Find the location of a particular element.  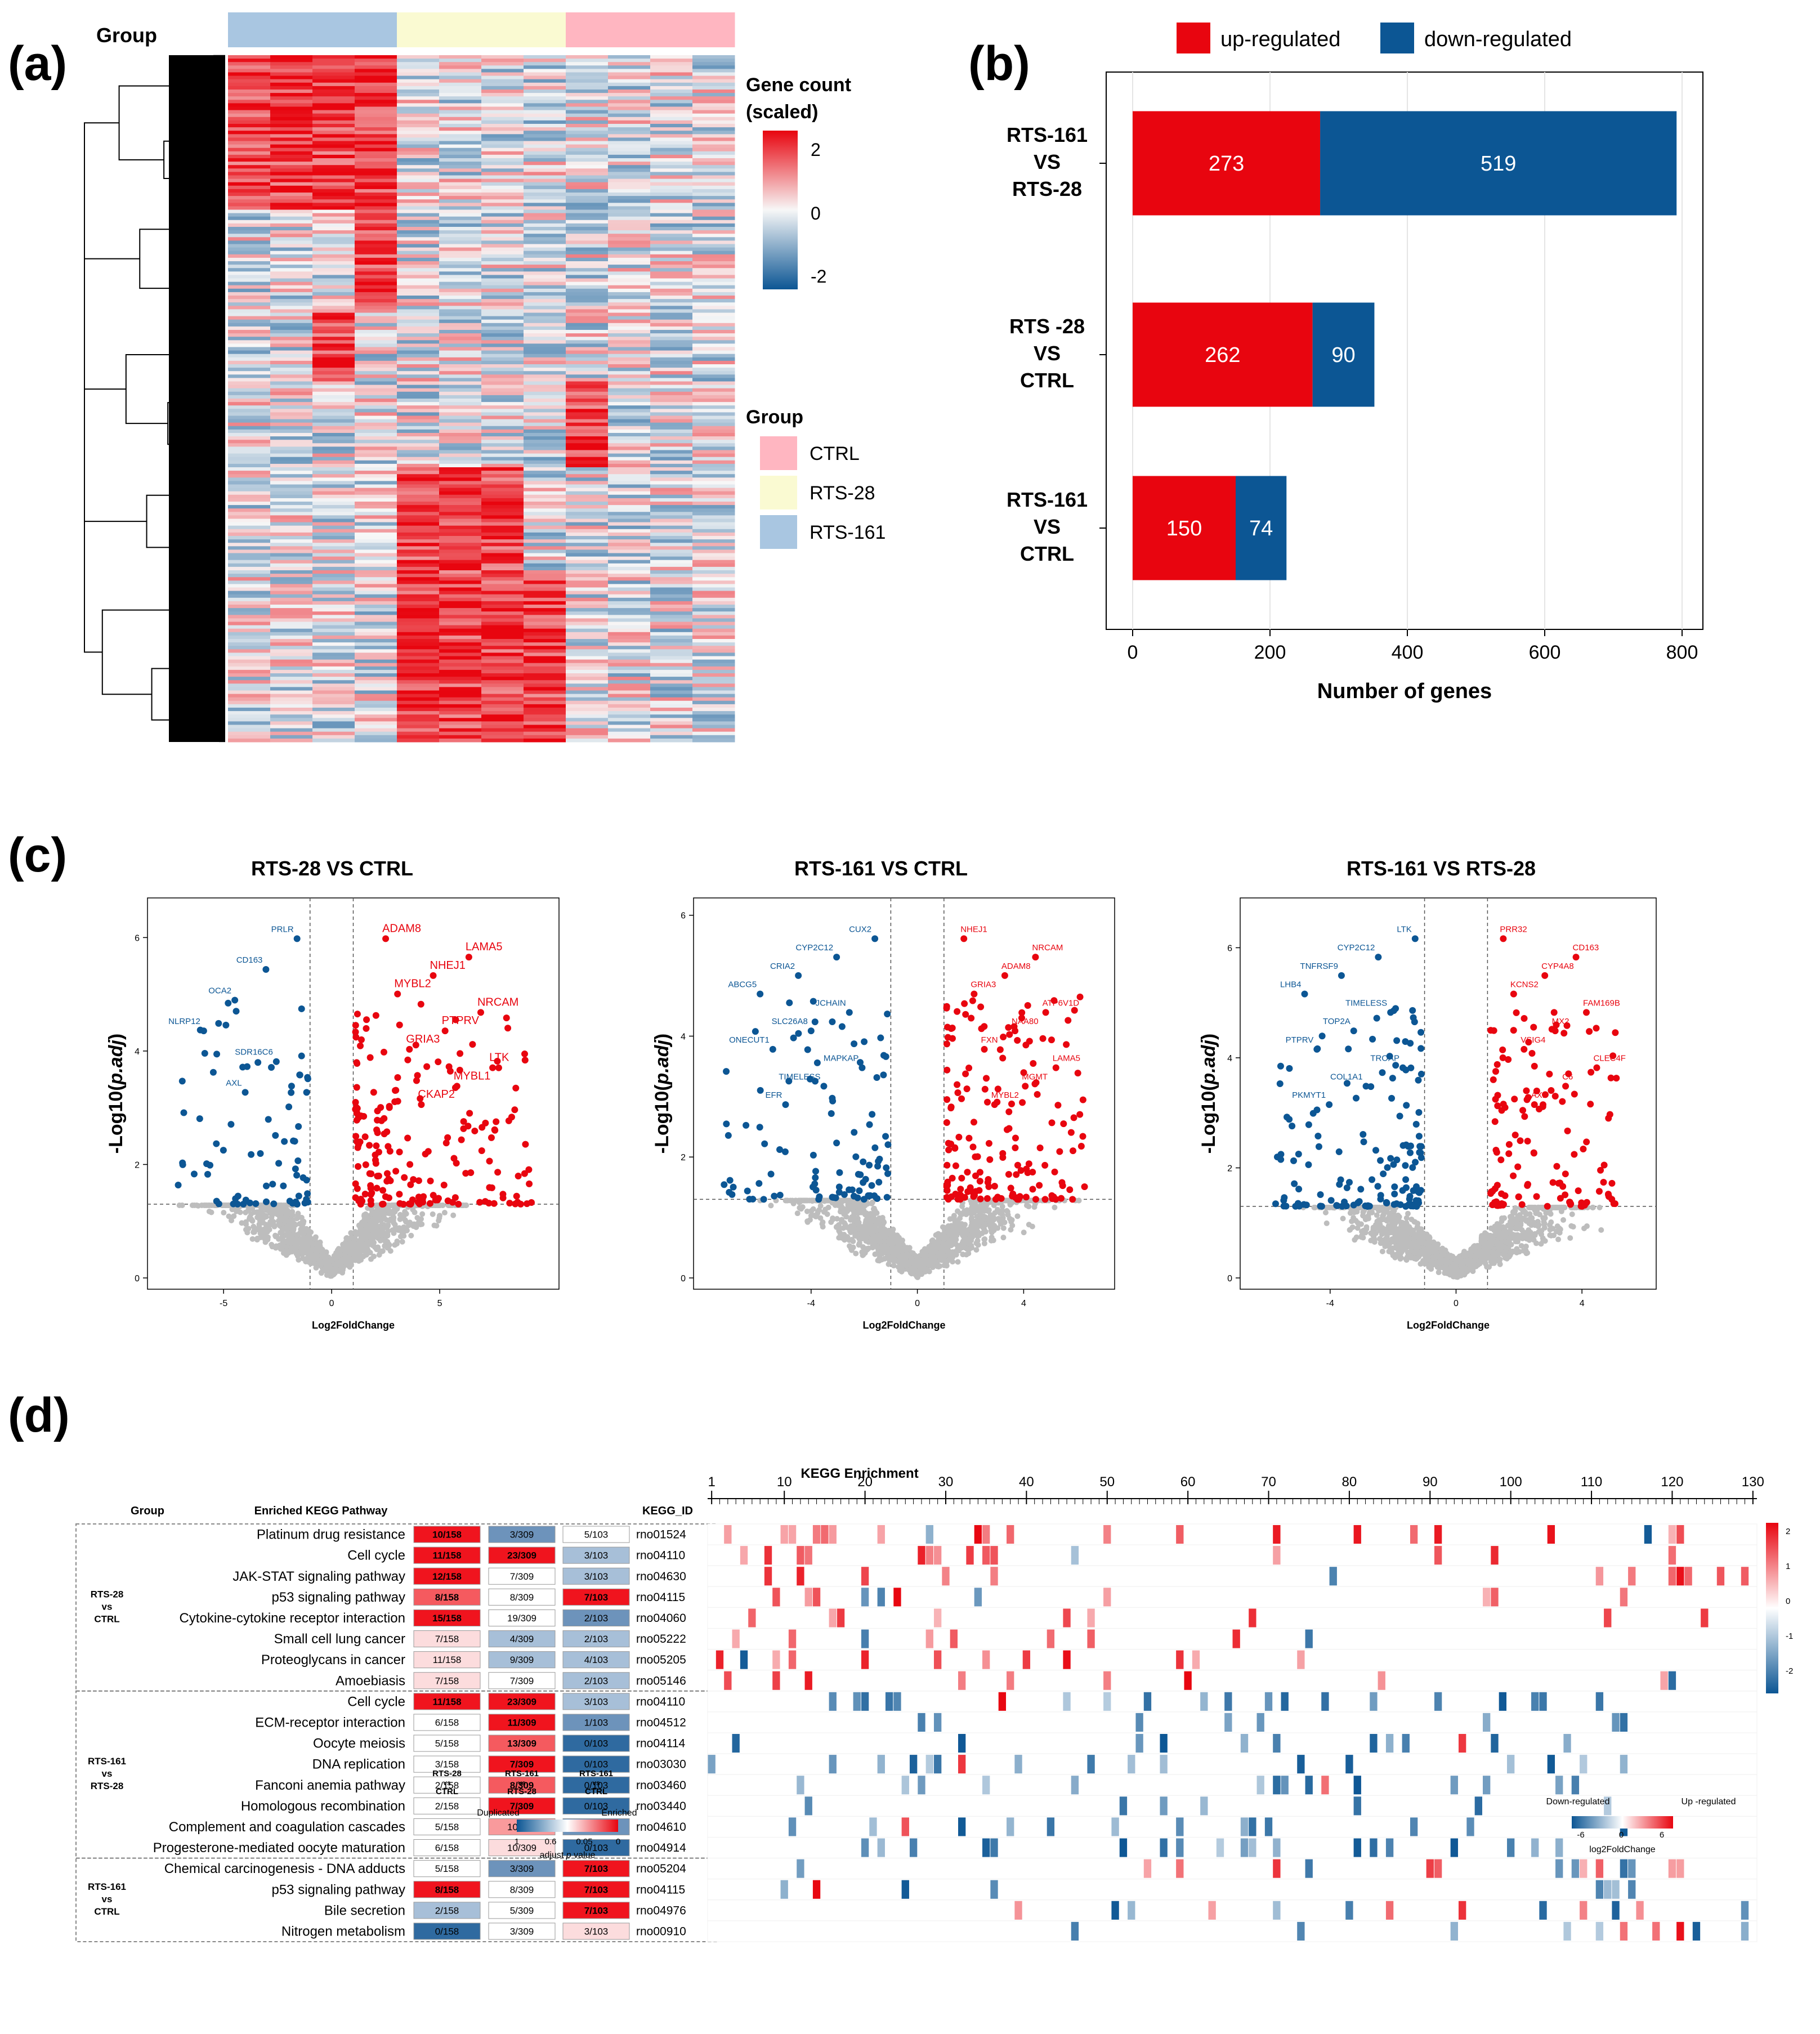

bar-xtick-label: 200 is located at coordinates (1270, 652).